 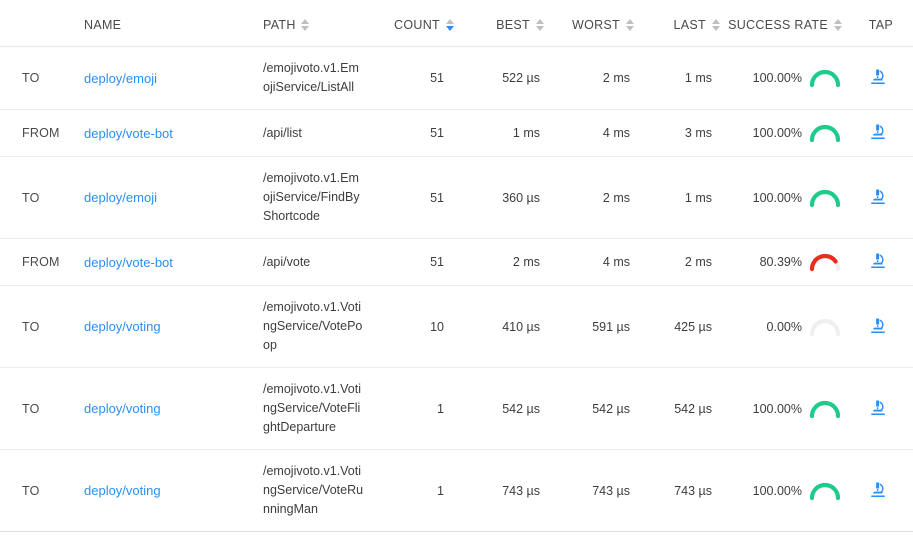 I want to click on cell-last: 3 ms, so click(x=691, y=133).